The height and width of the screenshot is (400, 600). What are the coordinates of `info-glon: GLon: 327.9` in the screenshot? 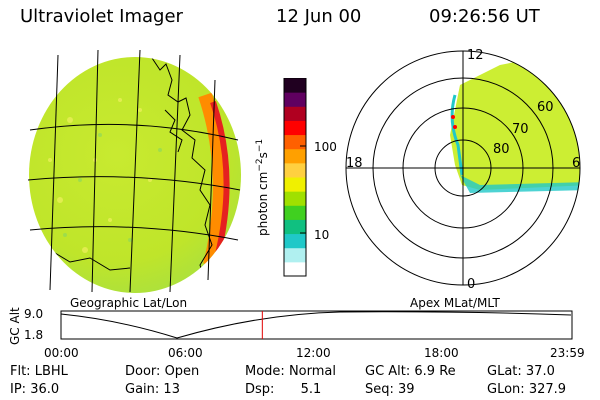 It's located at (527, 389).